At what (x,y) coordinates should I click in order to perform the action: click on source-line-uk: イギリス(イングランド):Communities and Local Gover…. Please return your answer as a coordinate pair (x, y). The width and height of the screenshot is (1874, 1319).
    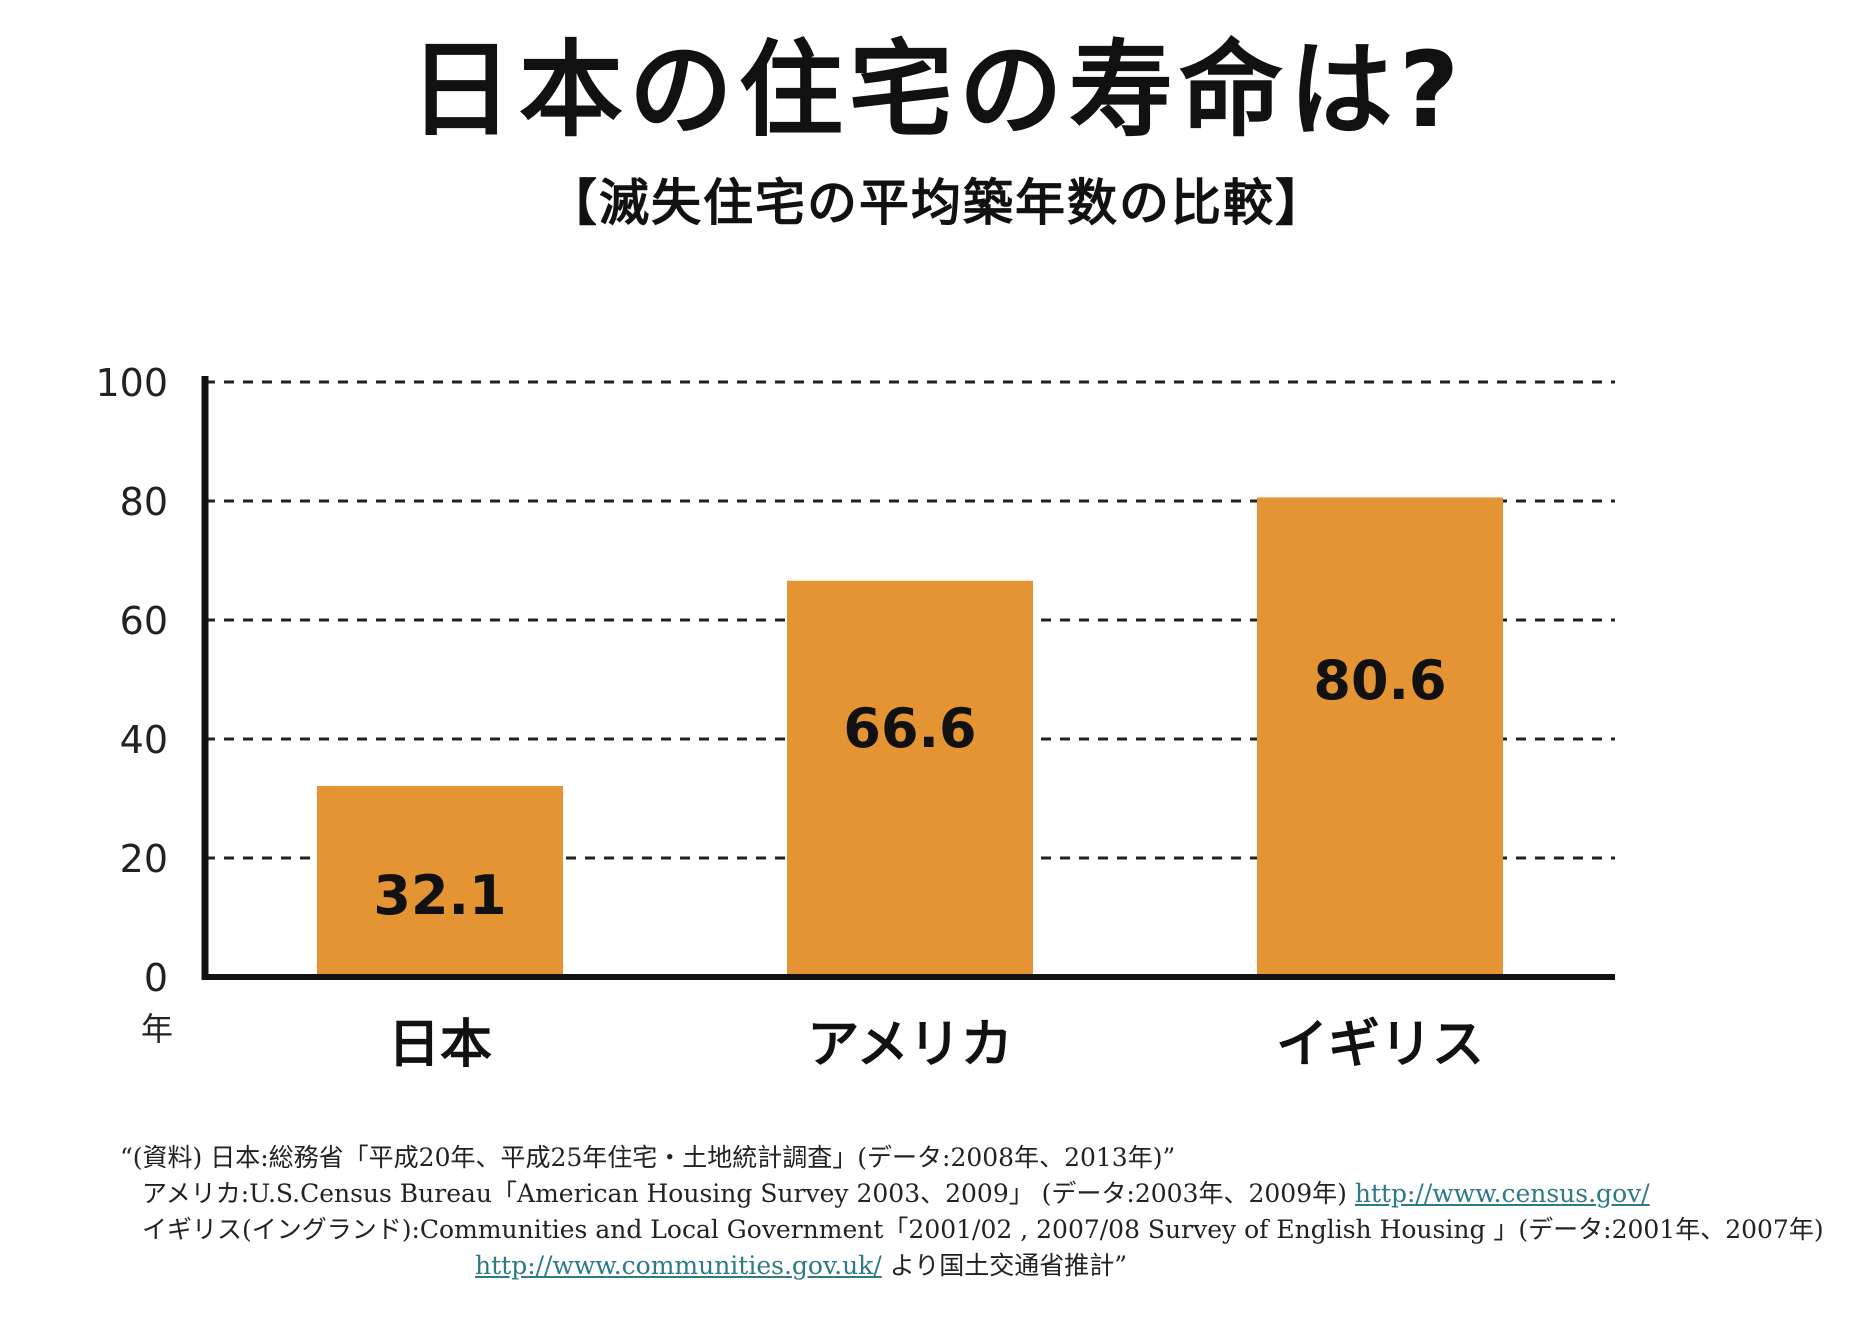
    Looking at the image, I should click on (983, 1229).